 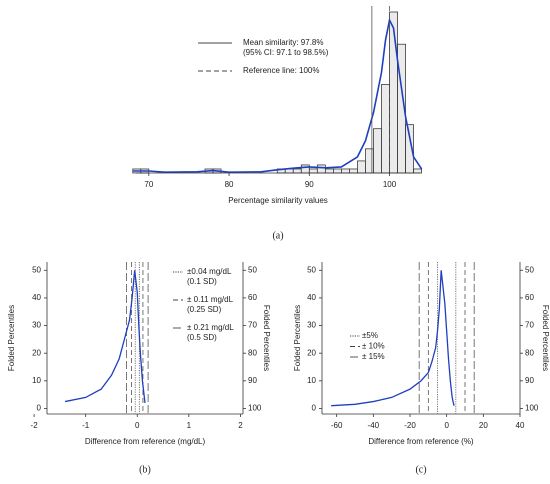 I want to click on legend-label: ± 10%, so click(x=373, y=346).